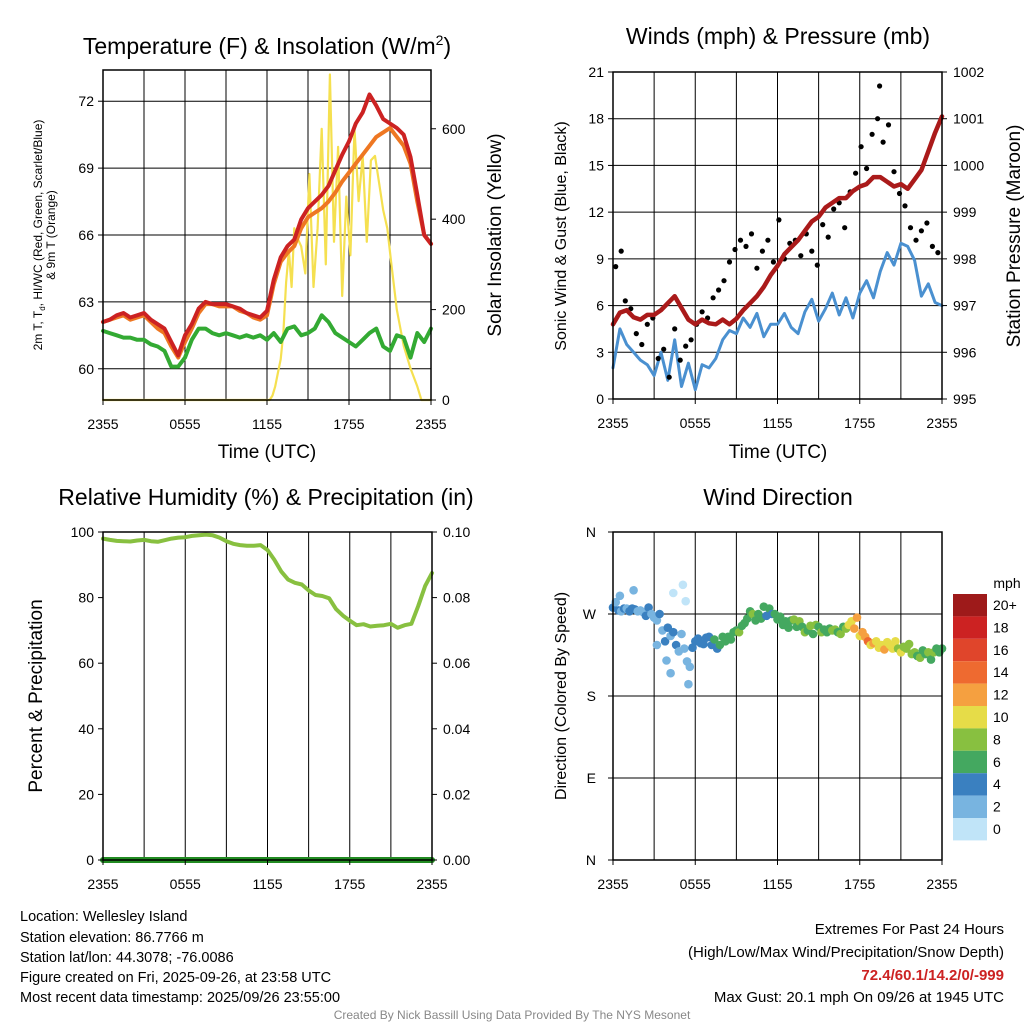  What do you see at coordinates (456, 532) in the screenshot?
I see `rh-y2tick-label: 0.10` at bounding box center [456, 532].